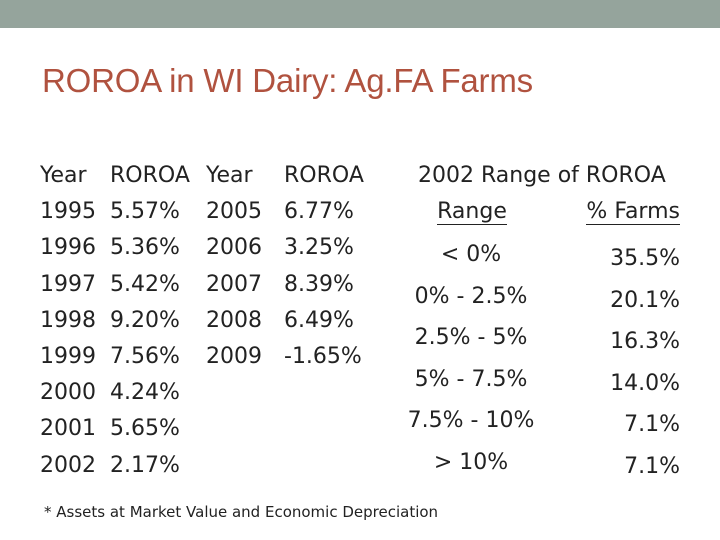 The height and width of the screenshot is (540, 720). What do you see at coordinates (471, 296) in the screenshot?
I see `range-cell: 0% - 2.5%` at bounding box center [471, 296].